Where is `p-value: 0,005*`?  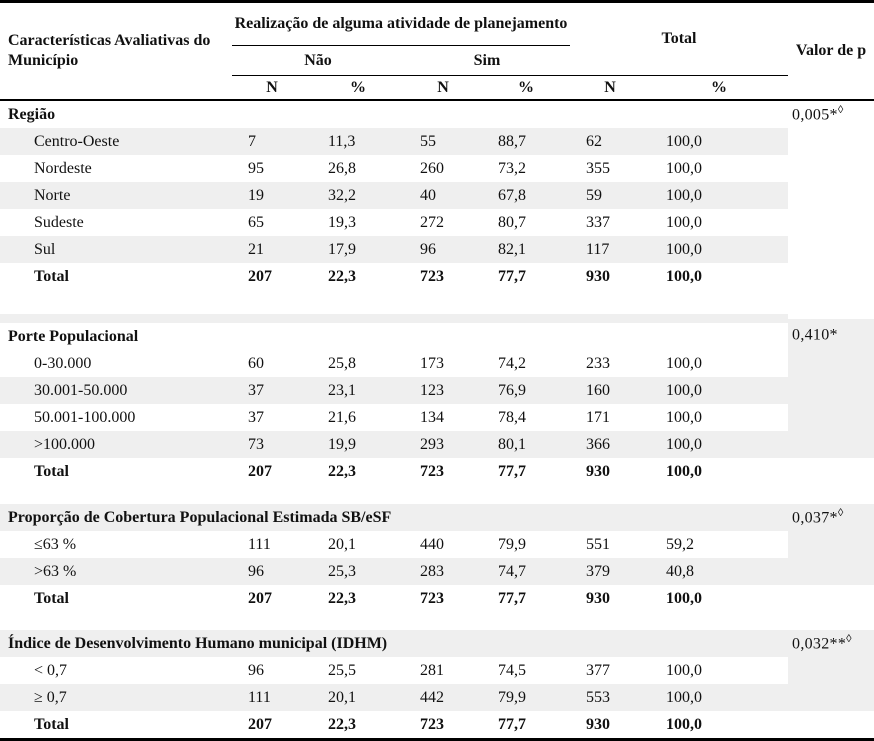 p-value: 0,005* is located at coordinates (815, 115).